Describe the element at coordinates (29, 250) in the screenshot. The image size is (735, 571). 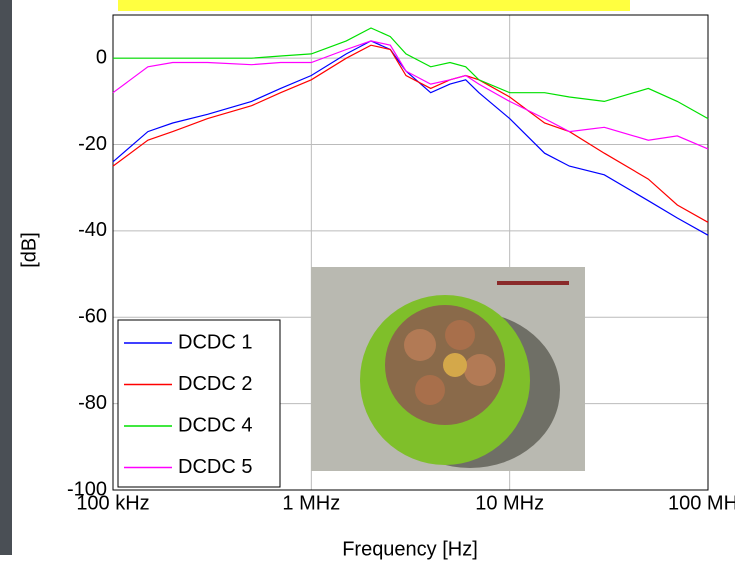
I see `y-axis-label: [dB]` at that location.